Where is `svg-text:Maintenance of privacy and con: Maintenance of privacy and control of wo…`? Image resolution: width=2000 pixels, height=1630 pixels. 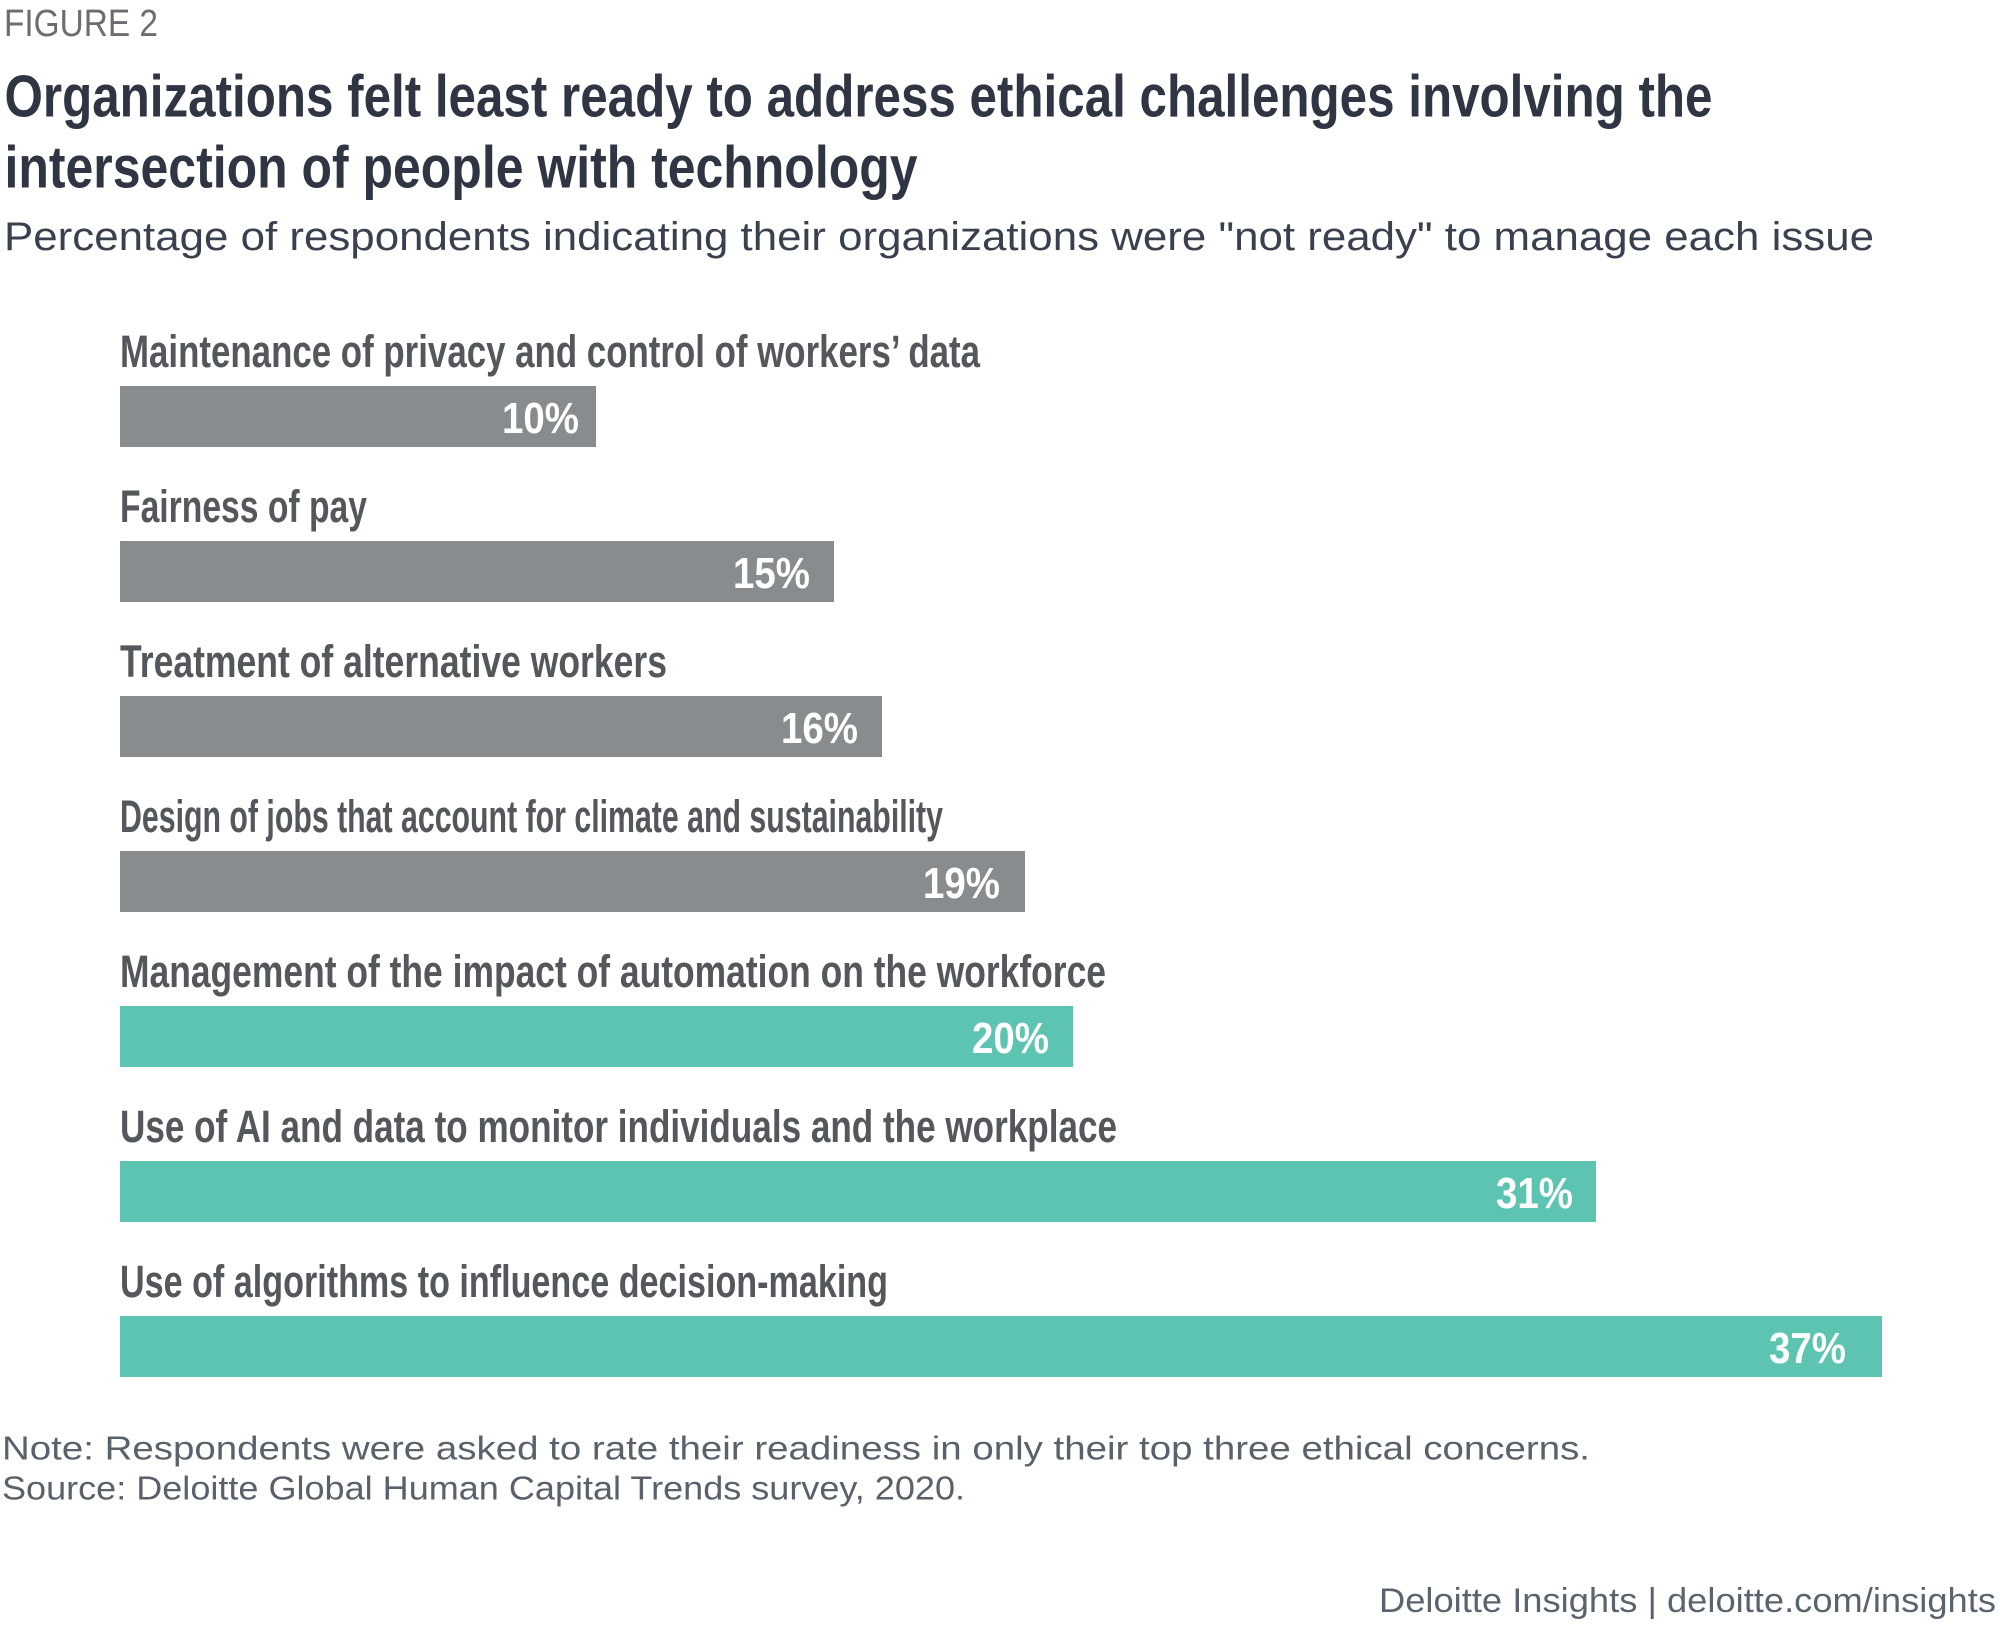
svg-text:Maintenance of privacy and con: Maintenance of privacy and control of wo… is located at coordinates (550, 351).